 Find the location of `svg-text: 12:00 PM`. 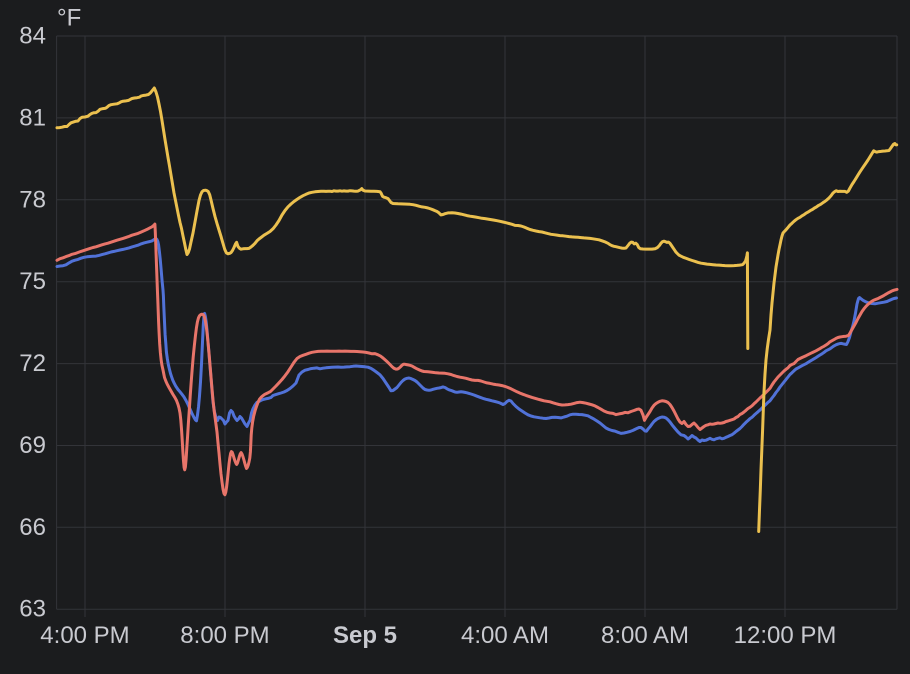

svg-text: 12:00 PM is located at coordinates (785, 635).